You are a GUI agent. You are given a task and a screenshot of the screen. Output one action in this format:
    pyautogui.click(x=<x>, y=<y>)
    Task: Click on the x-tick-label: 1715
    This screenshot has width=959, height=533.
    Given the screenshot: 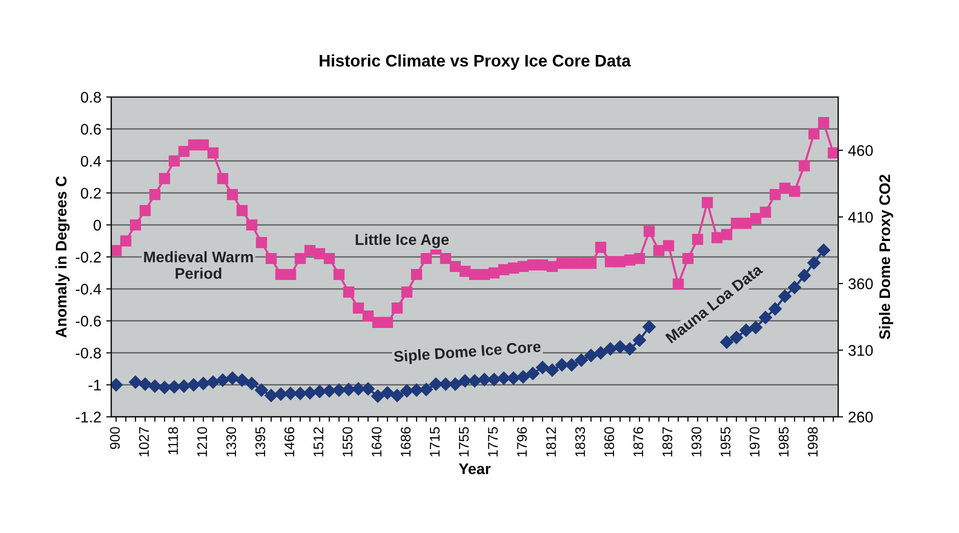 What is the action you would take?
    pyautogui.click(x=435, y=441)
    